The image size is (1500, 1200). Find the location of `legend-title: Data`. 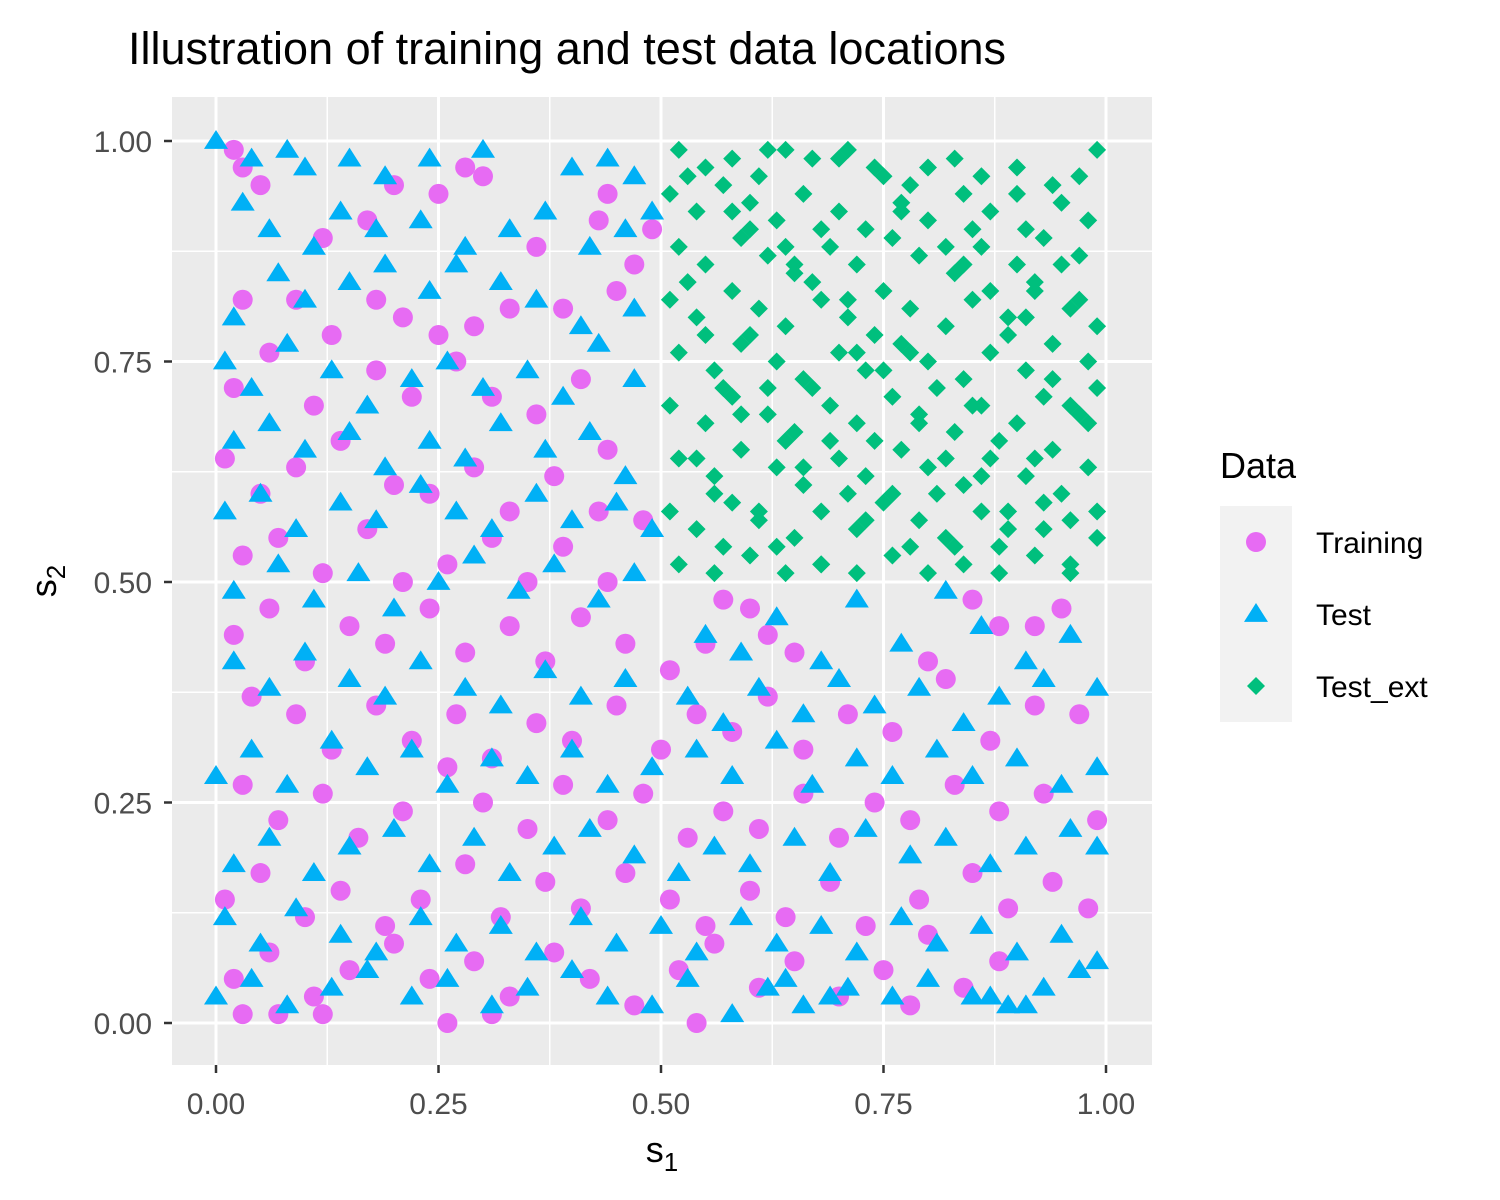

legend-title: Data is located at coordinates (1258, 465).